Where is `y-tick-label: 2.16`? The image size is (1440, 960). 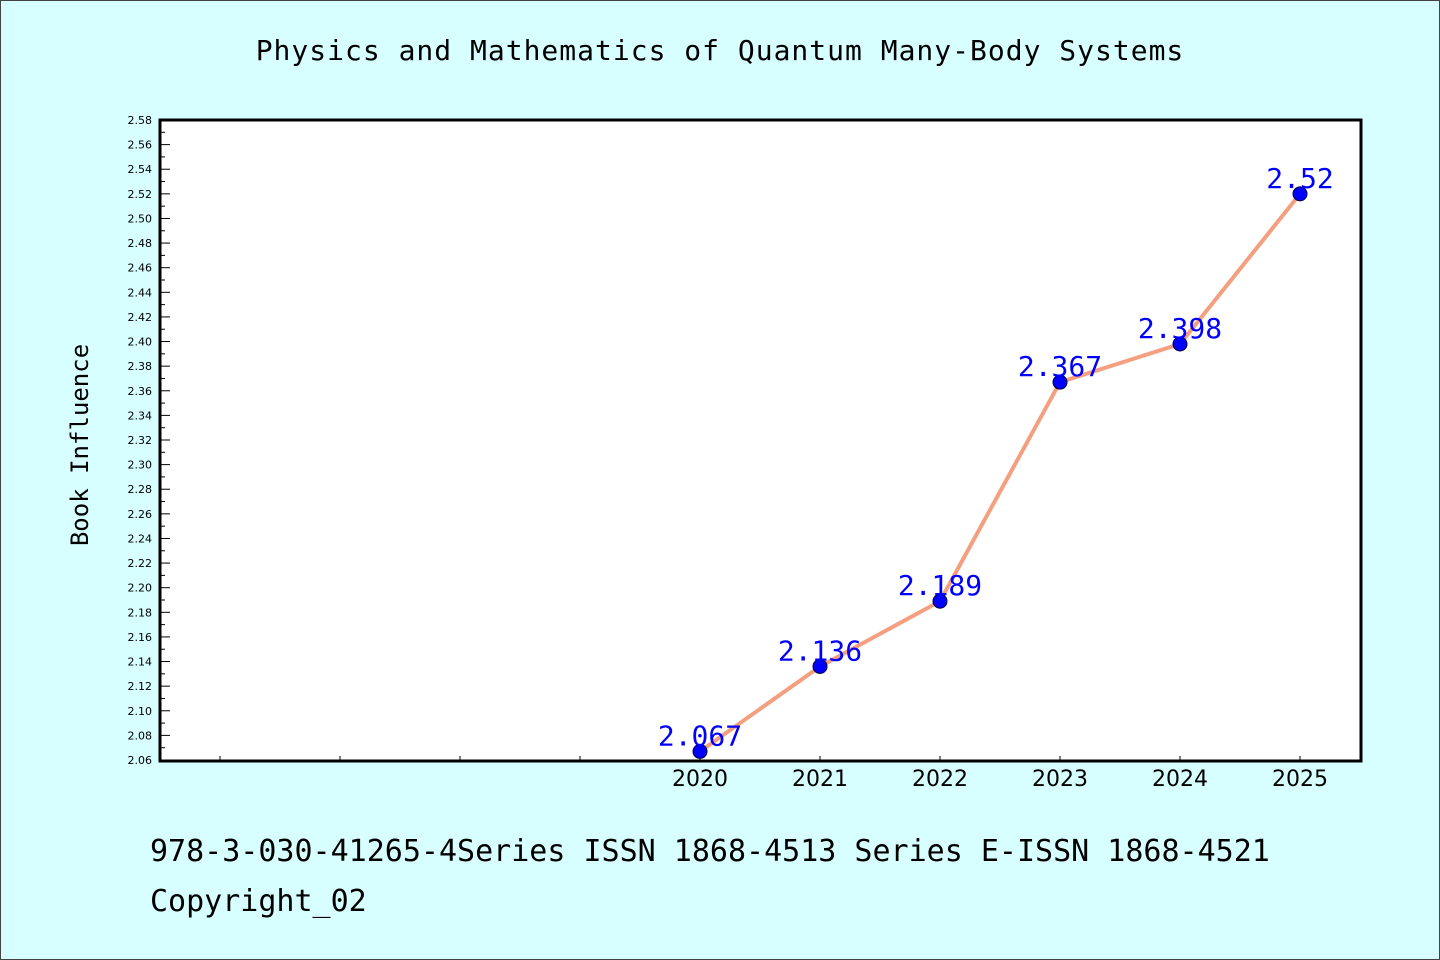
y-tick-label: 2.16 is located at coordinates (140, 637).